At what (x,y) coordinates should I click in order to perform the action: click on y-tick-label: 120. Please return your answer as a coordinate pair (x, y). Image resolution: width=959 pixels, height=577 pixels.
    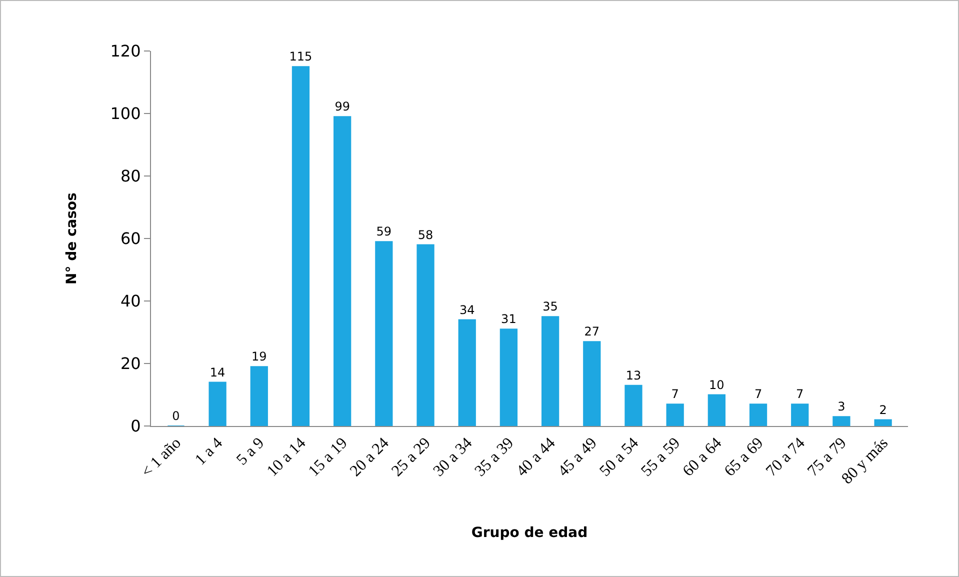
    Looking at the image, I should click on (125, 51).